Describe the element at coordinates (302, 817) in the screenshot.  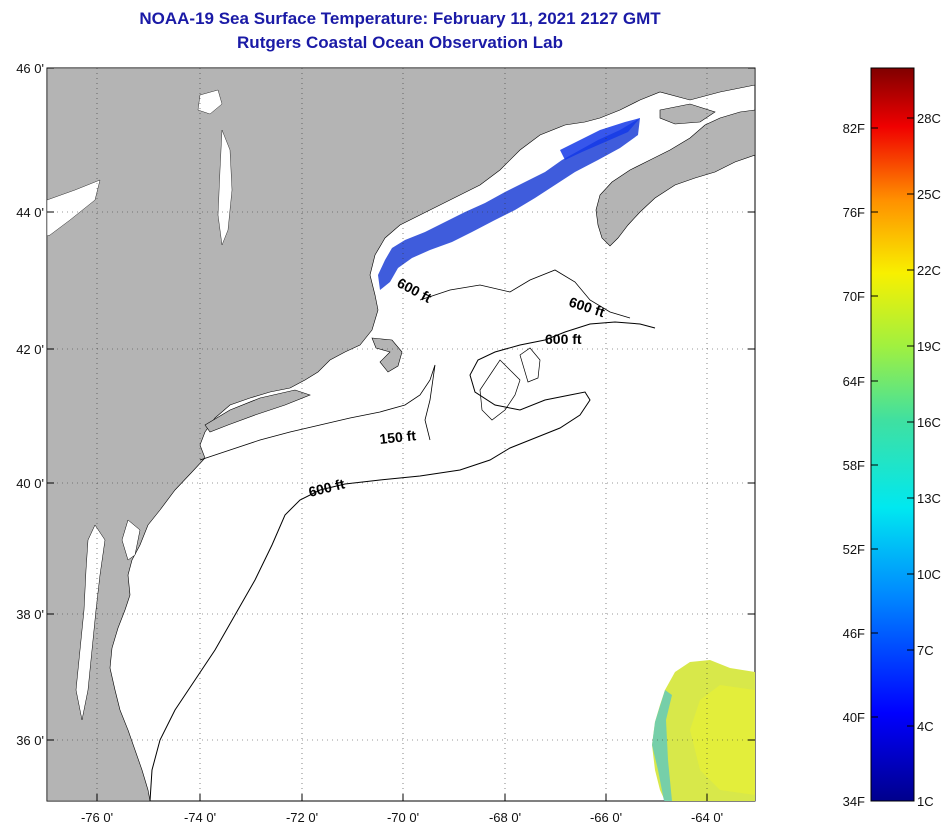
I see `lon-tick-72: -72 0'` at that location.